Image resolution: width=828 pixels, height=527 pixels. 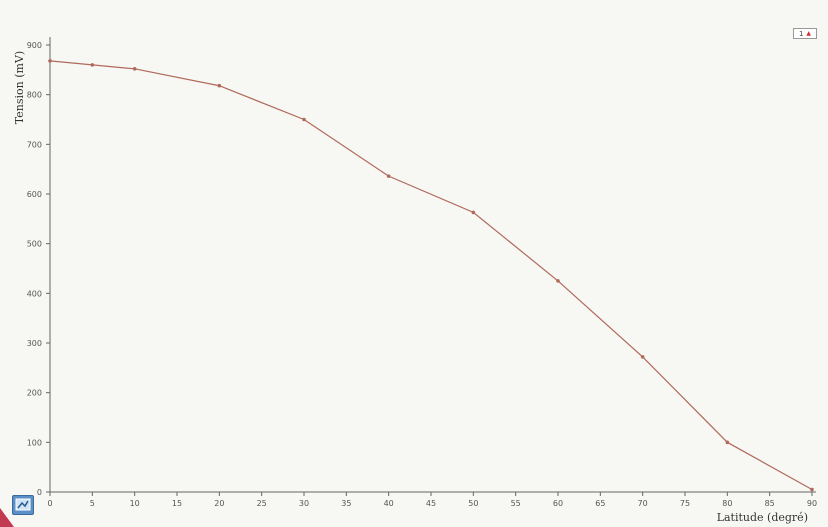 I want to click on legend-label: 1, so click(x=801, y=33).